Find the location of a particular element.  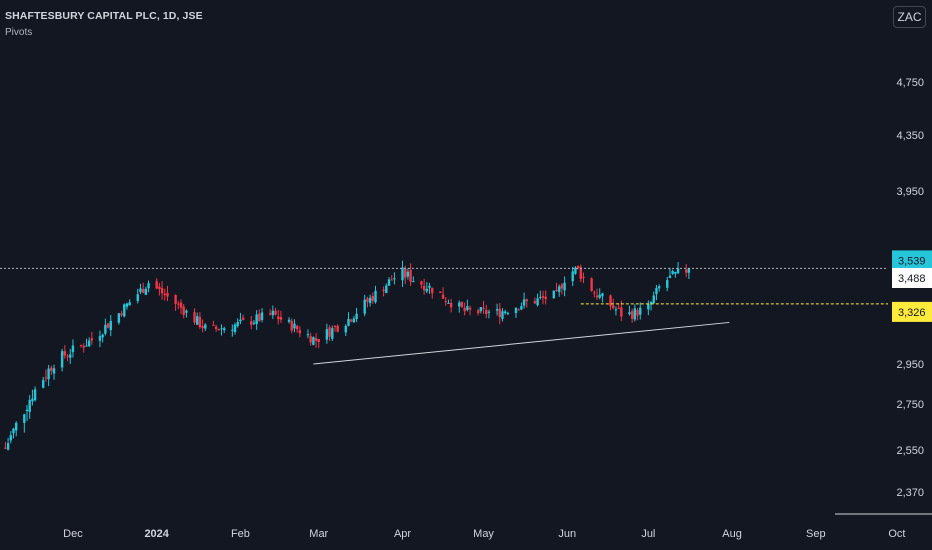

price-label-text: 3,539 is located at coordinates (912, 261).